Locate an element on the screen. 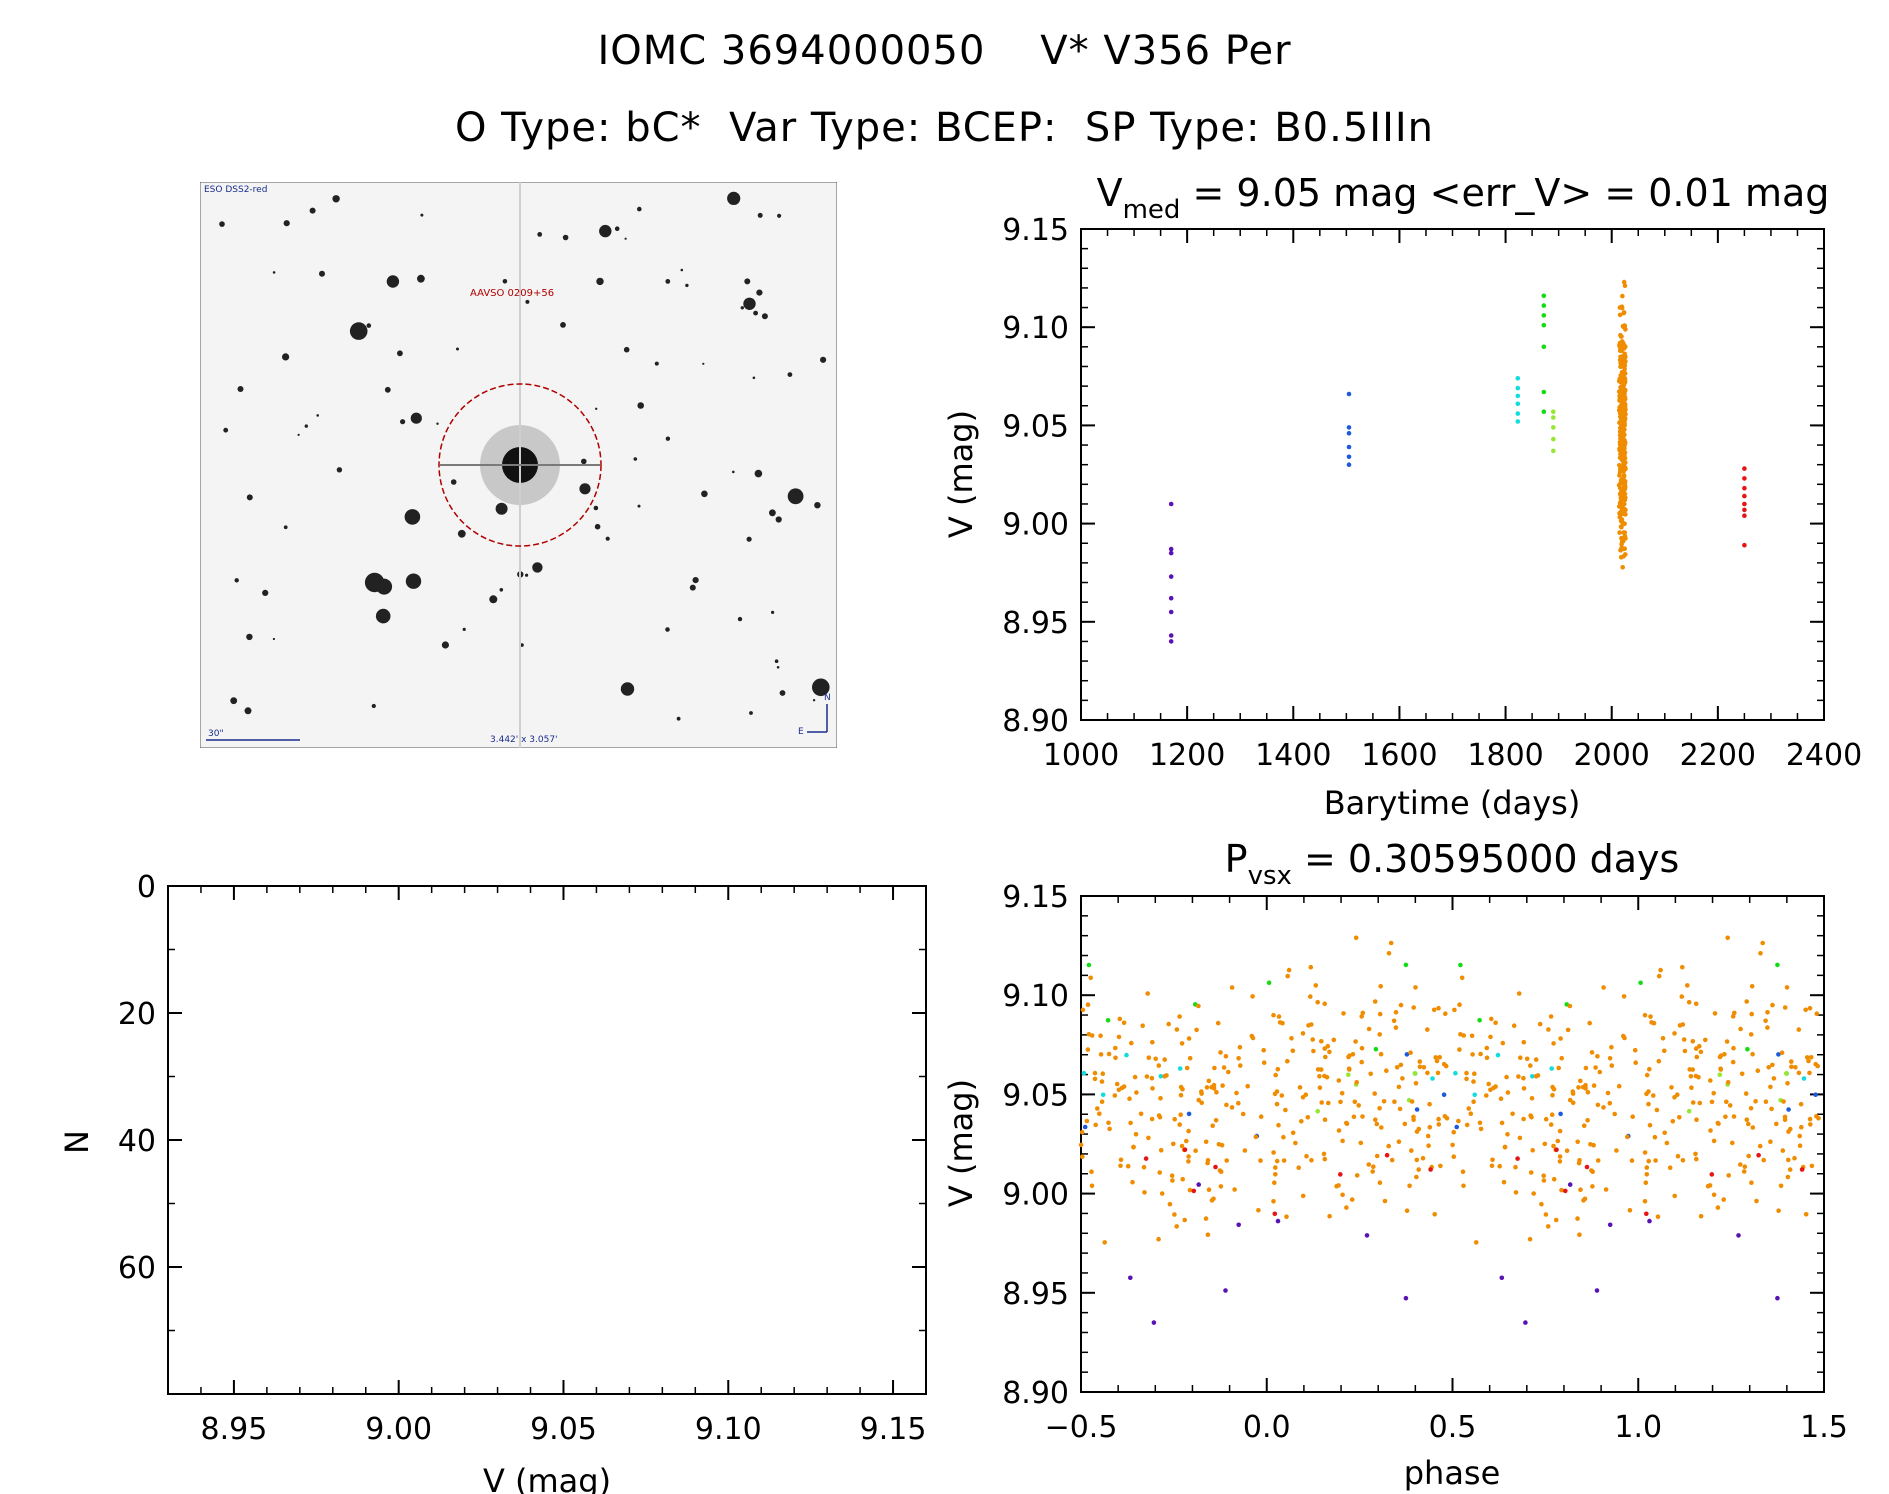 Image resolution: width=1889 pixels, height=1494 pixels. phased-ytick-label: 8.95 is located at coordinates (1035, 1294).